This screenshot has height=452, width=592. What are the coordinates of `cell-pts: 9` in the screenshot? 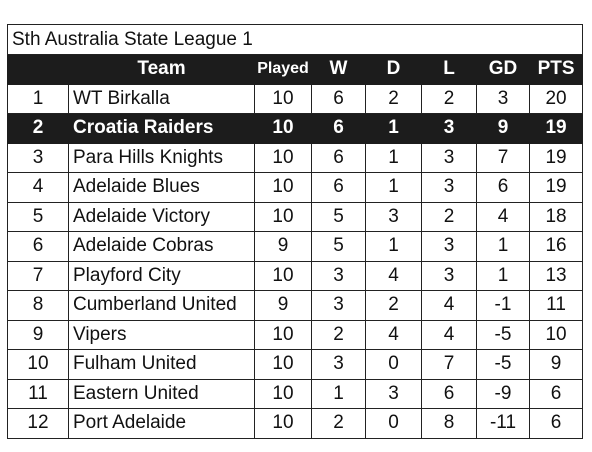 It's located at (556, 364).